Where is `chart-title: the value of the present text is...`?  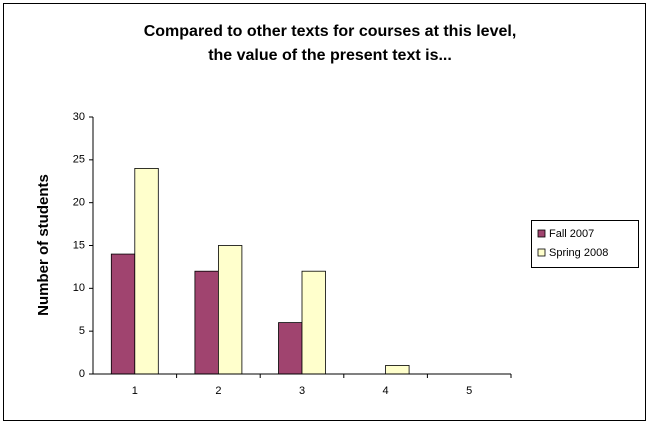
chart-title: the value of the present text is... is located at coordinates (330, 55).